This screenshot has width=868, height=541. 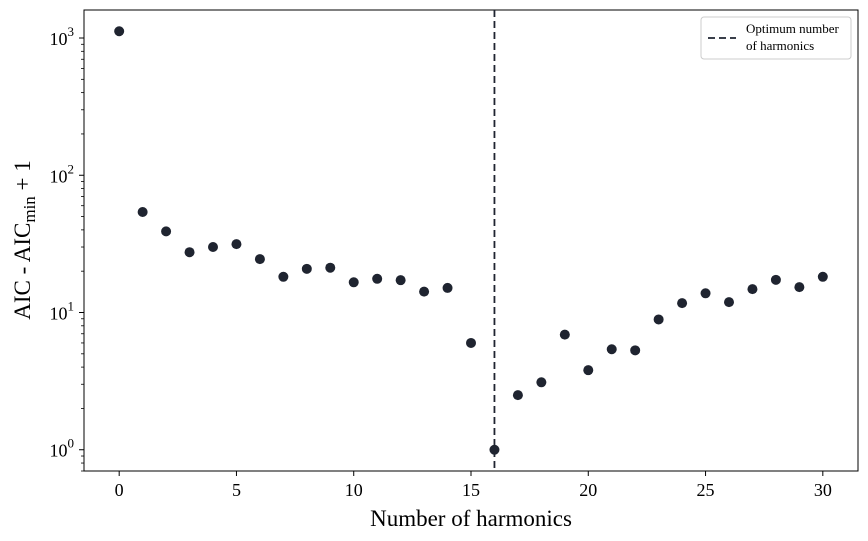 What do you see at coordinates (823, 490) in the screenshot?
I see `x-tick-label: 30` at bounding box center [823, 490].